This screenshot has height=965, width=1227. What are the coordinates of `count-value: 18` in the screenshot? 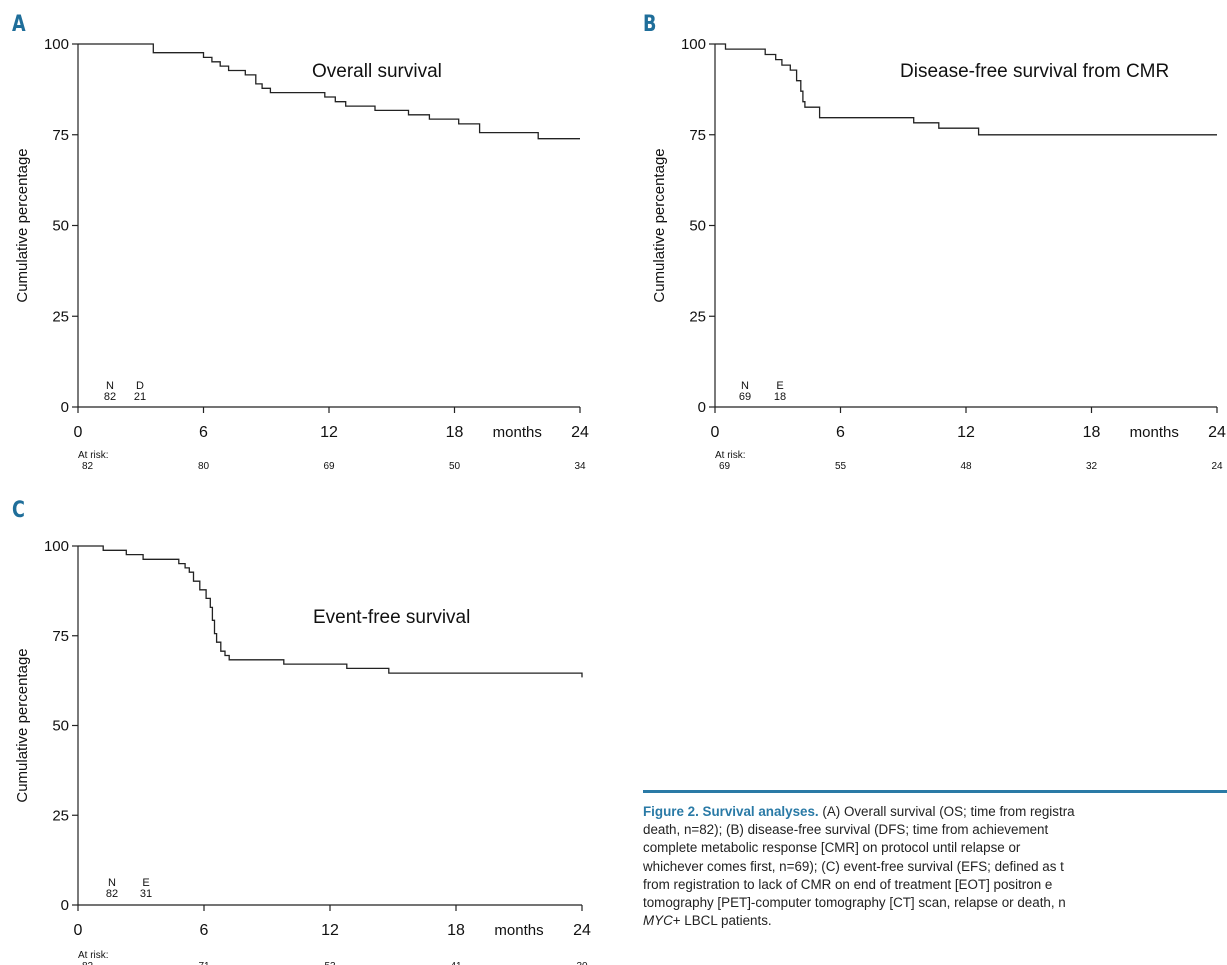 It's located at (780, 397).